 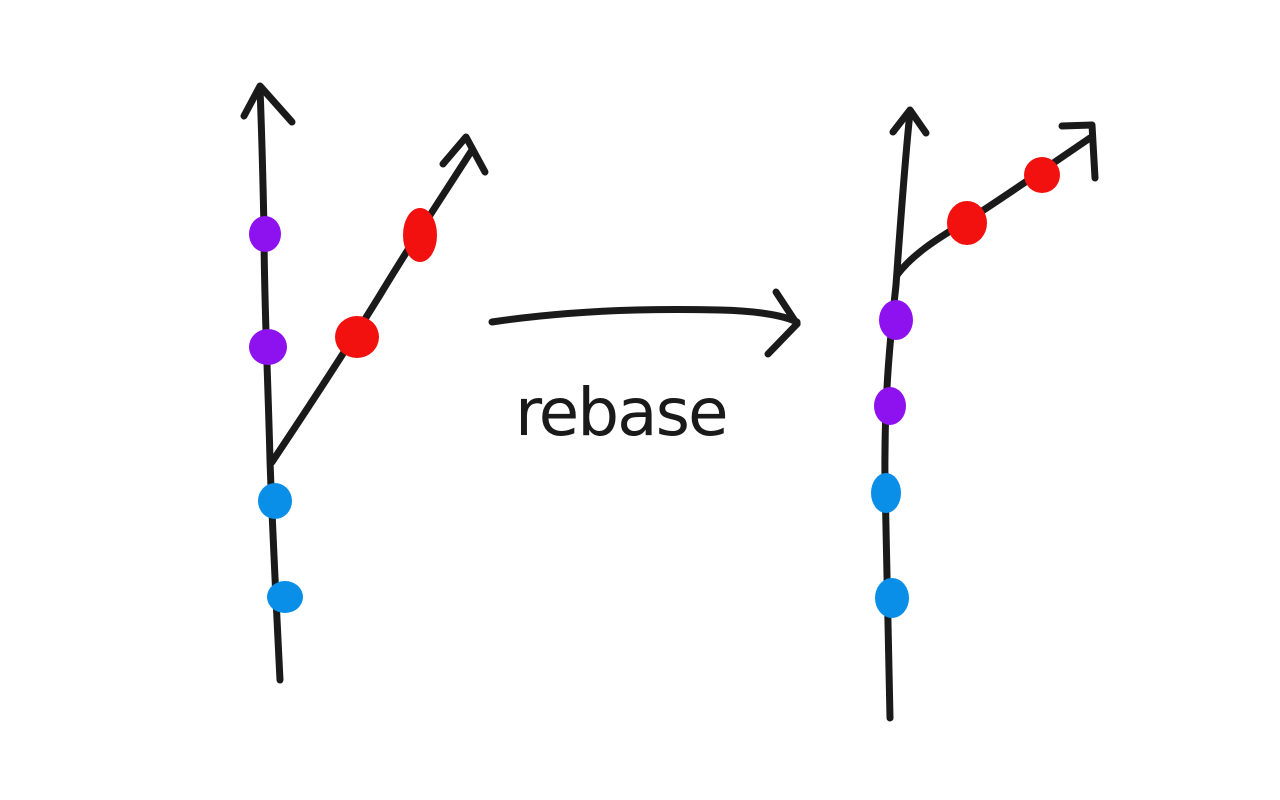 I want to click on rebase-arrow-shaft, so click(x=644, y=316).